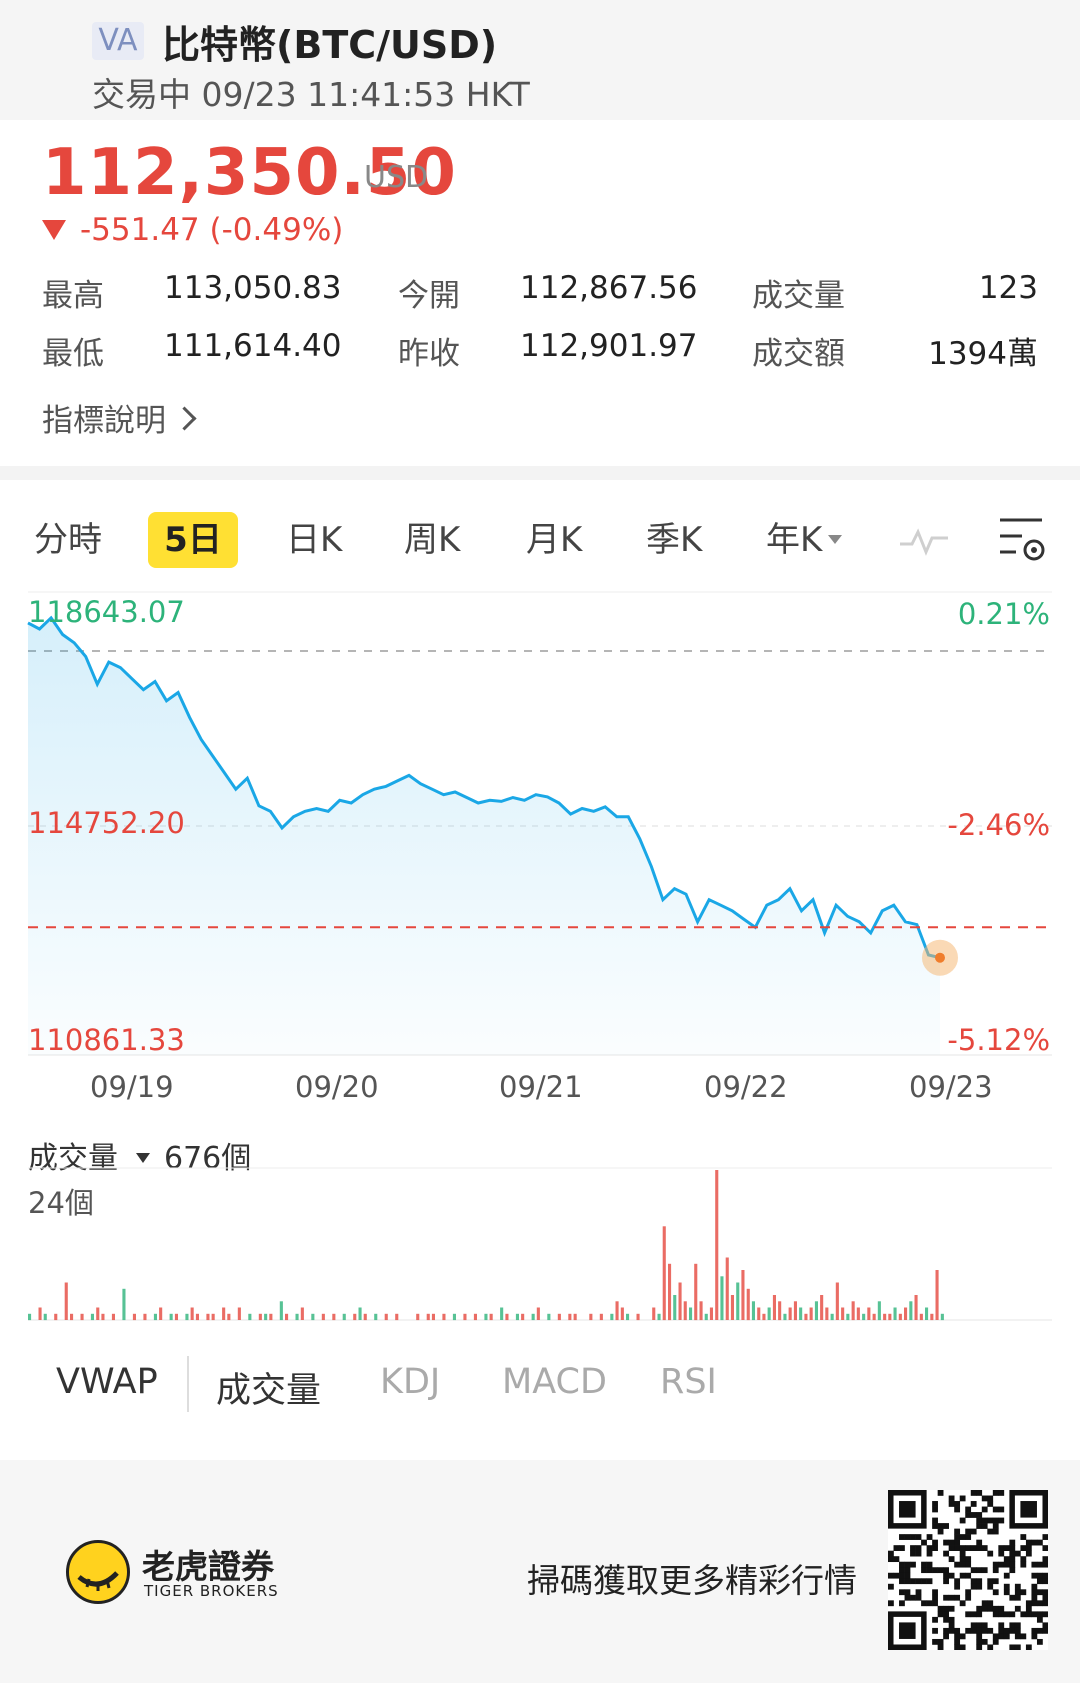 This screenshot has height=1683, width=1080. What do you see at coordinates (540, 473) in the screenshot?
I see `section-divider` at bounding box center [540, 473].